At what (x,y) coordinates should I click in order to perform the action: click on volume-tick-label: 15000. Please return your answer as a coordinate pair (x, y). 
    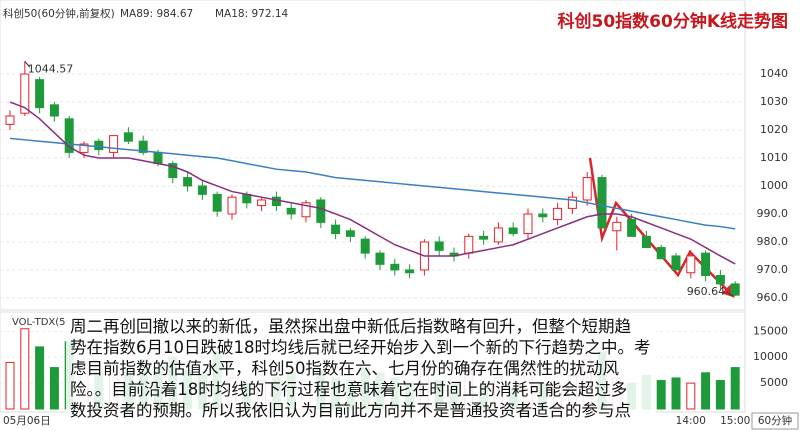
    Looking at the image, I should click on (770, 330).